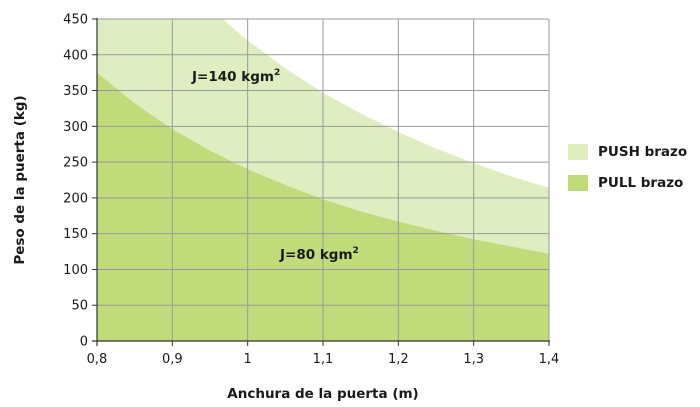 This screenshot has width=700, height=407. I want to click on x-tick-label: 0,8, so click(97, 359).